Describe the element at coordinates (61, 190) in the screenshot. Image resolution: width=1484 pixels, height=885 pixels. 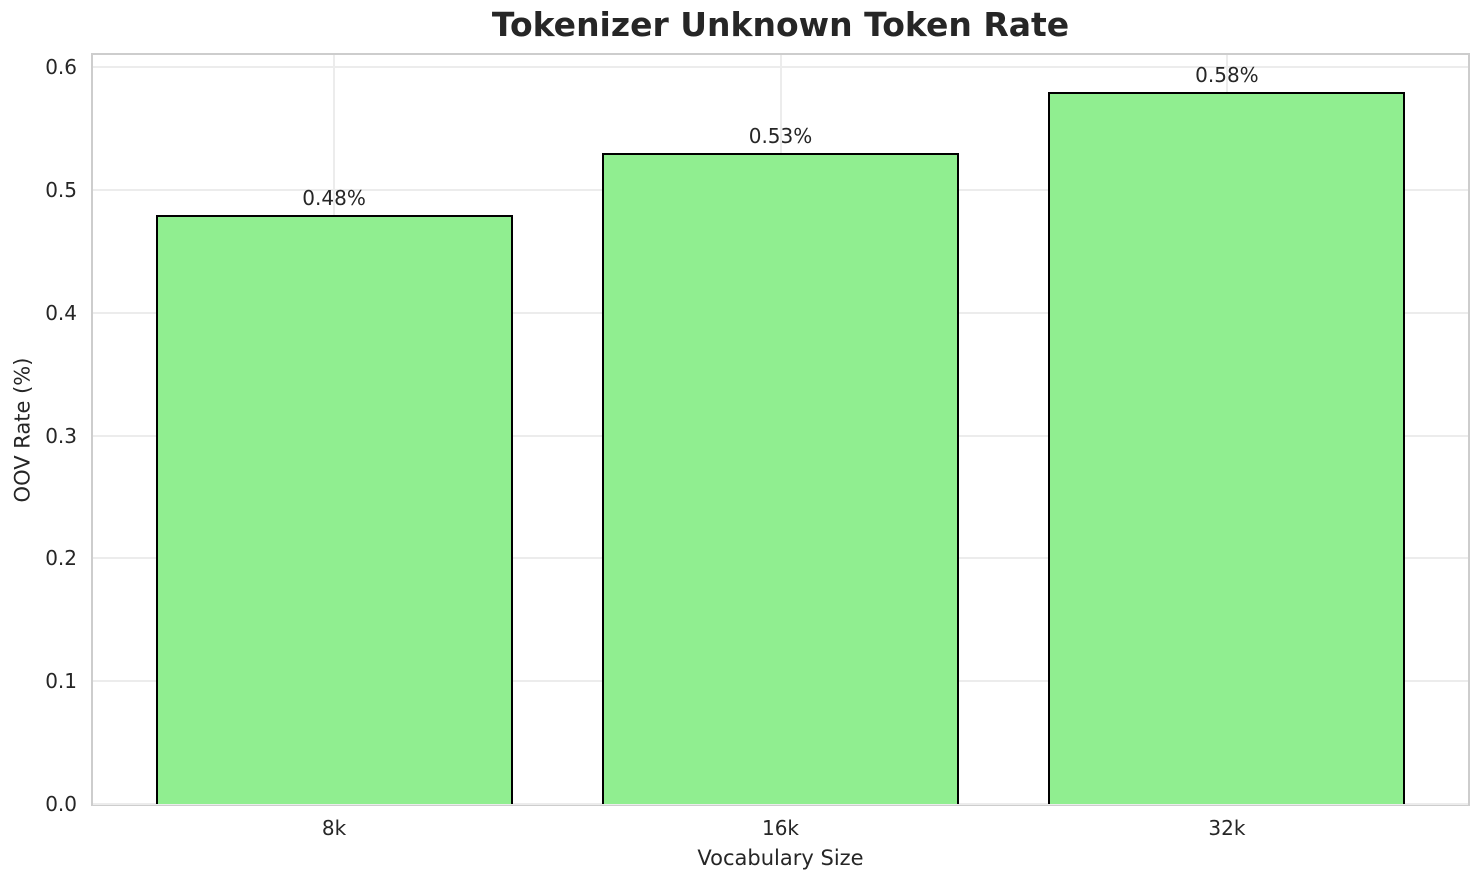
I see `y-tick-label: 0.5` at that location.